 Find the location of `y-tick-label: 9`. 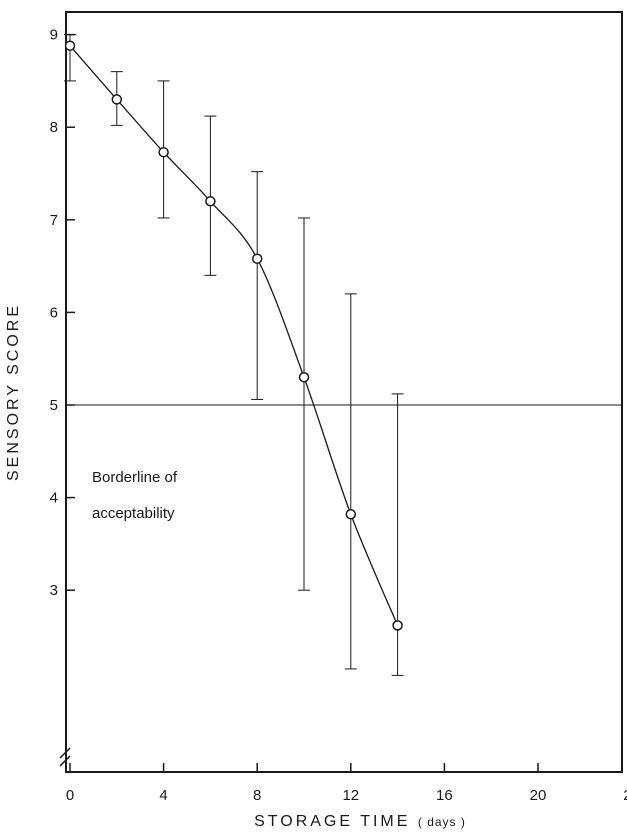

y-tick-label: 9 is located at coordinates (54, 35).